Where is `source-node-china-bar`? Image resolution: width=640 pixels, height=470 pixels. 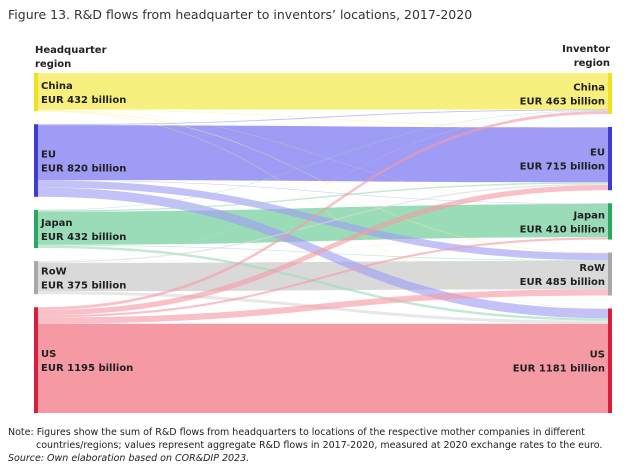 source-node-china-bar is located at coordinates (36, 92).